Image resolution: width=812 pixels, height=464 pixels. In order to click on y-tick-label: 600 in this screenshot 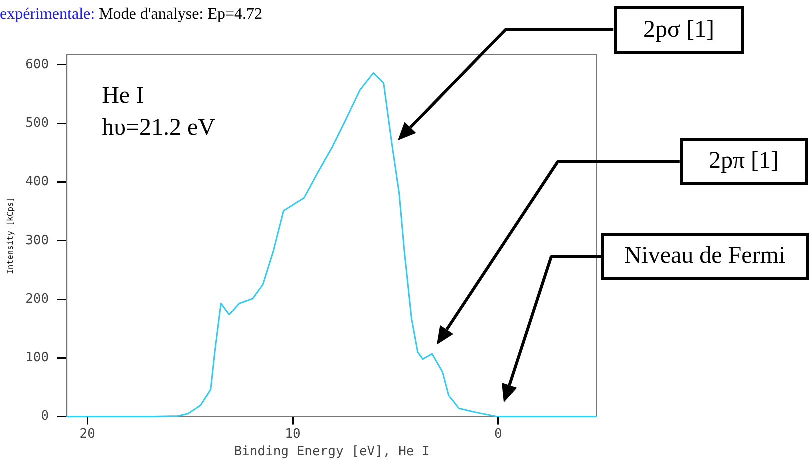, I will do `click(38, 64)`.